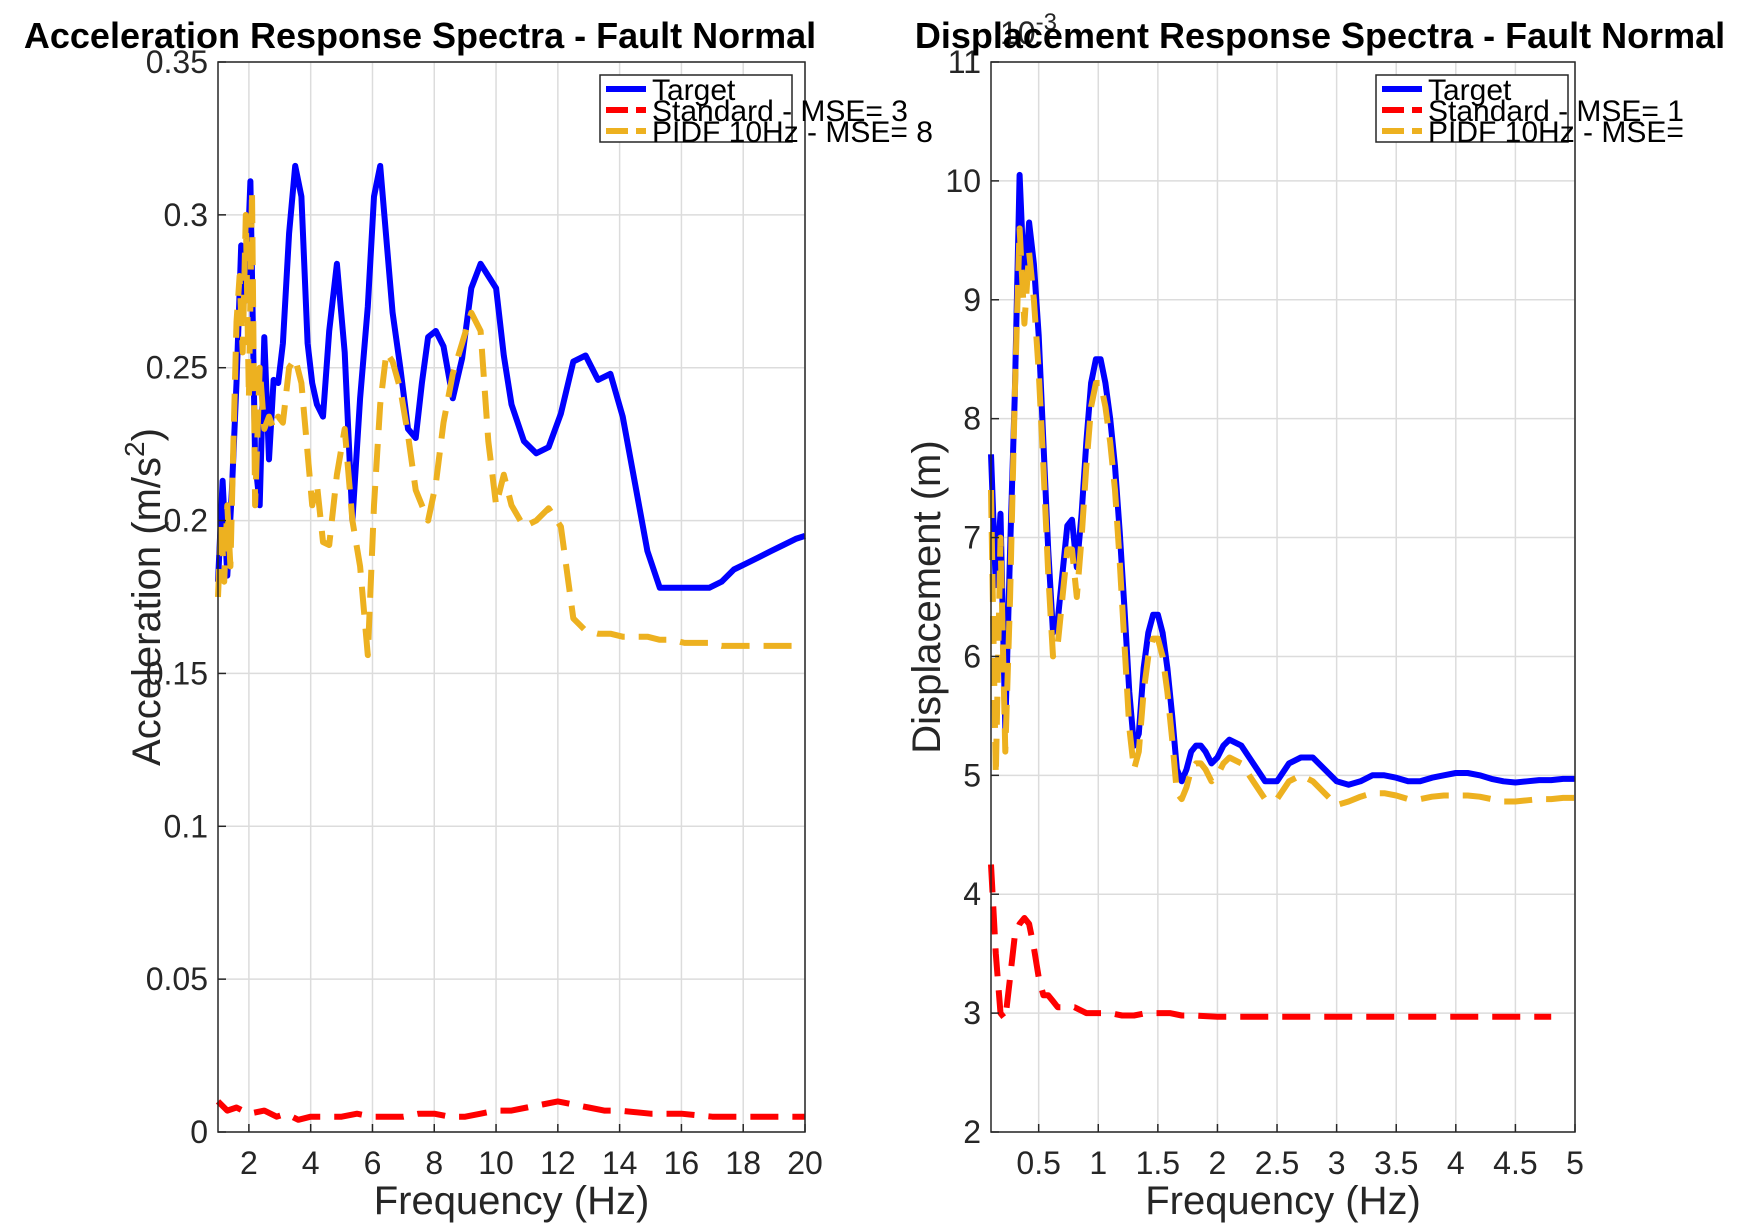 The height and width of the screenshot is (1224, 1746). What do you see at coordinates (620, 1163) in the screenshot?
I see `acceleration-x-tick-label: 14` at bounding box center [620, 1163].